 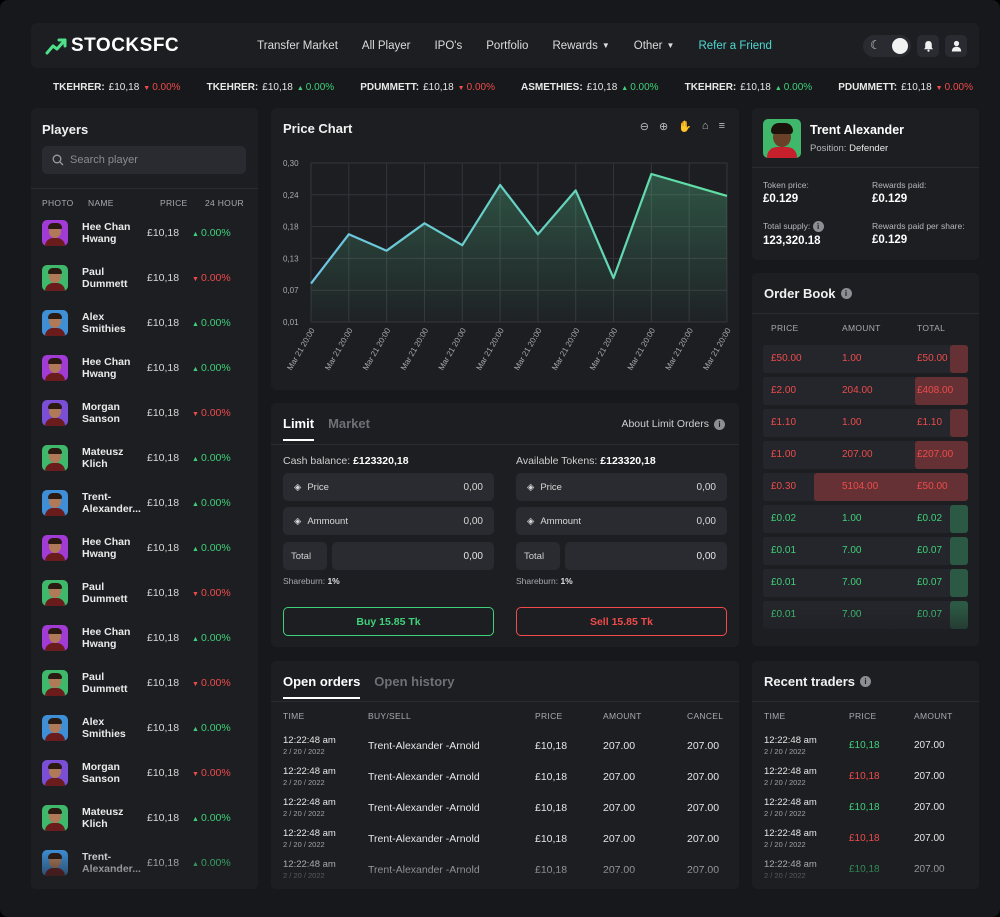 What do you see at coordinates (721, 126) in the screenshot?
I see `menu-icon: ≡` at bounding box center [721, 126].